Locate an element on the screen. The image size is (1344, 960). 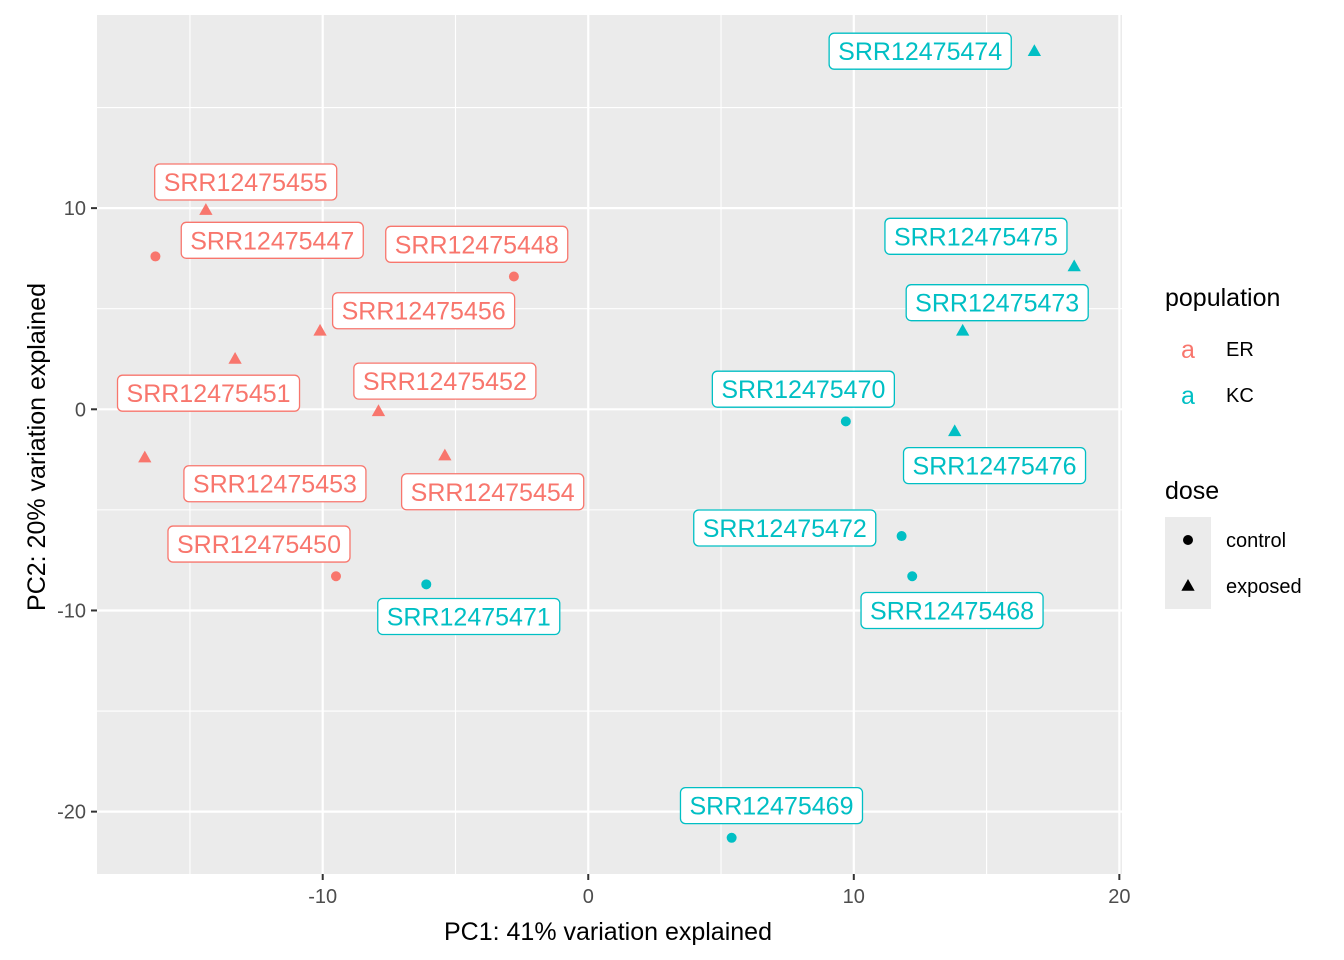
point-label-text: SRR12475454 is located at coordinates (493, 493).